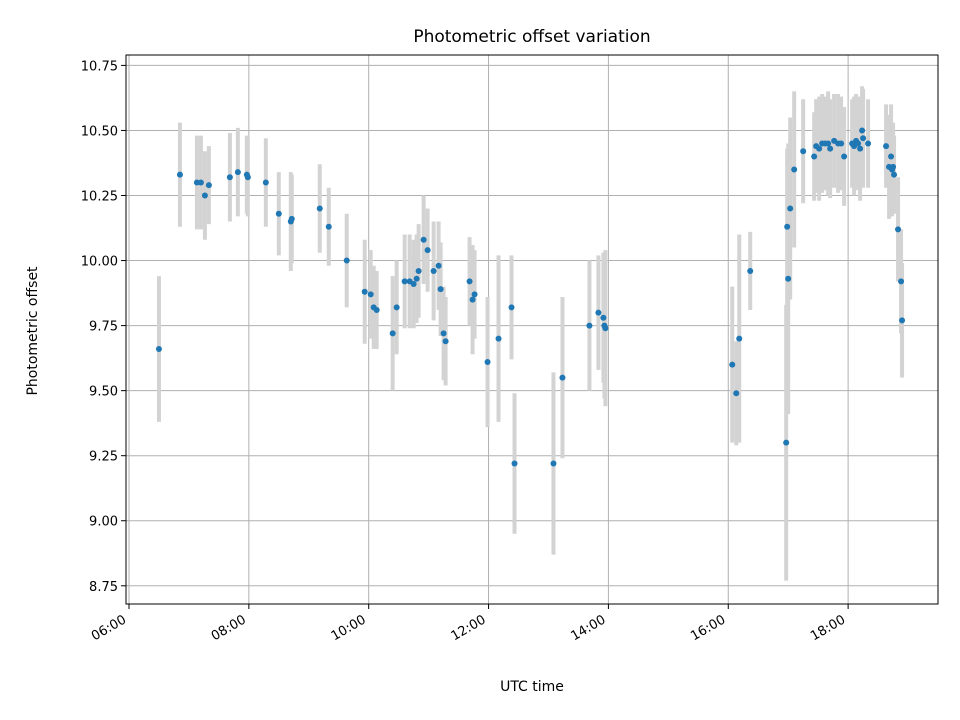 The width and height of the screenshot is (960, 720). I want to click on x-tick-label: 16:00, so click(708, 628).